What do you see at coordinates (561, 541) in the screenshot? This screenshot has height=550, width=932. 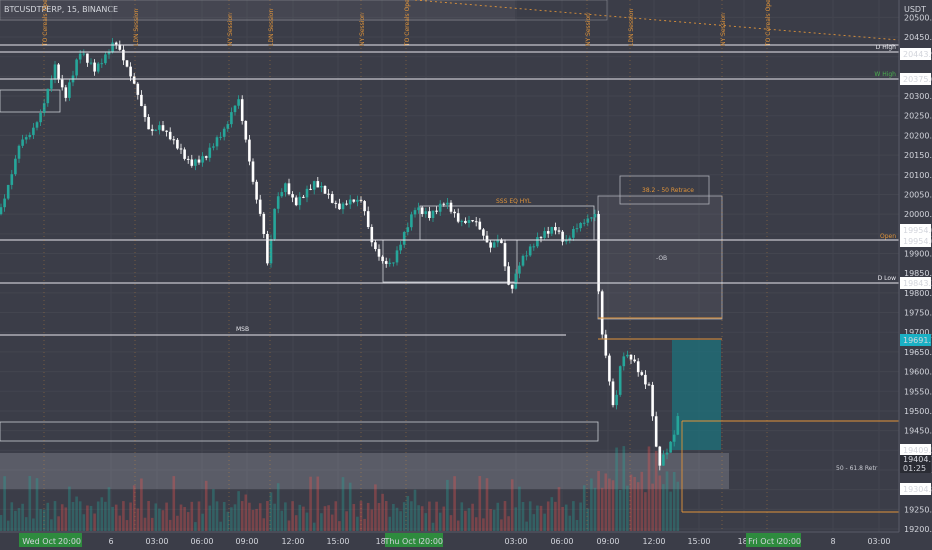 I see `time-tick-label: 06:00` at bounding box center [561, 541].